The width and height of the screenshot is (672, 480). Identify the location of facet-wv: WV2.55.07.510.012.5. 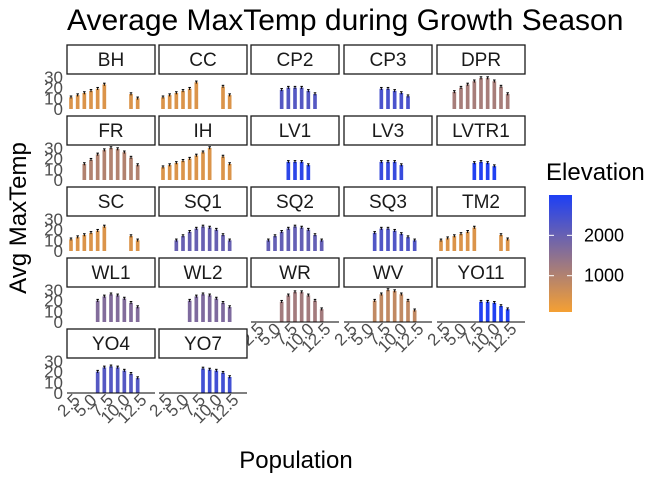
(382, 306).